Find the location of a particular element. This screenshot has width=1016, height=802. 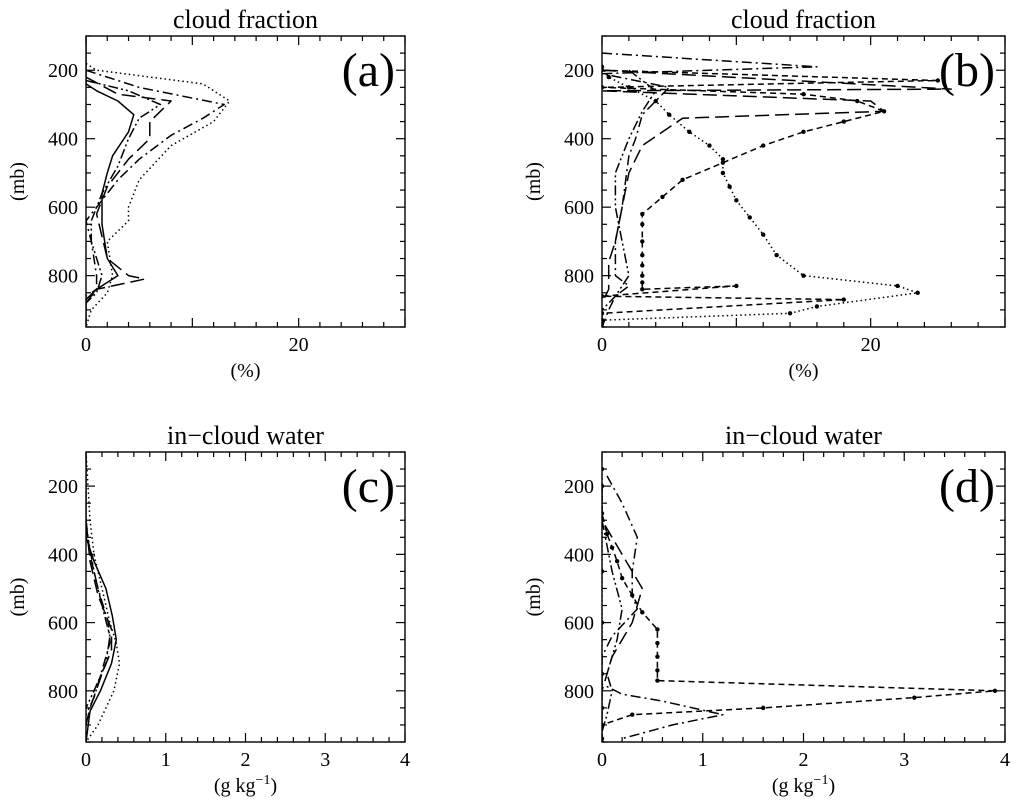

panel-label: (c) is located at coordinates (368, 486).